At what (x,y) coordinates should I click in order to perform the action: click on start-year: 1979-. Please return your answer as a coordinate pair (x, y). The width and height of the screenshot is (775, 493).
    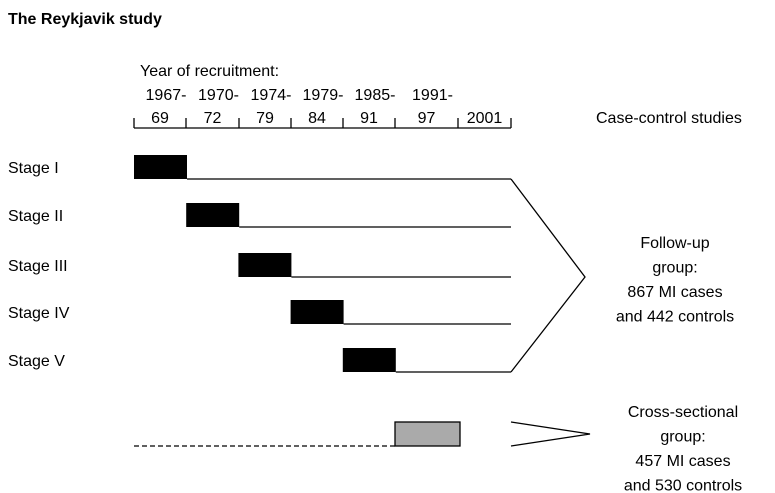
    Looking at the image, I should click on (323, 95).